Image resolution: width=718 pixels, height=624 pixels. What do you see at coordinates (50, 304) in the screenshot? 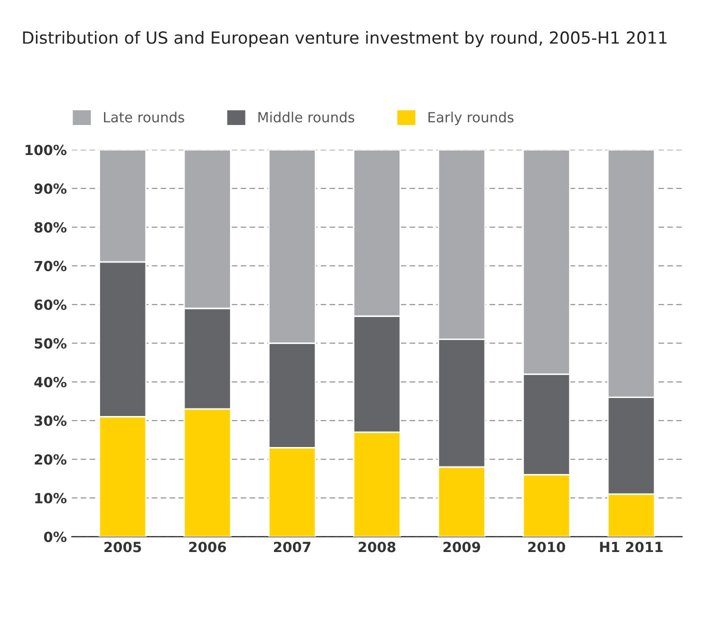
I see `y-tick-label: 60%` at bounding box center [50, 304].